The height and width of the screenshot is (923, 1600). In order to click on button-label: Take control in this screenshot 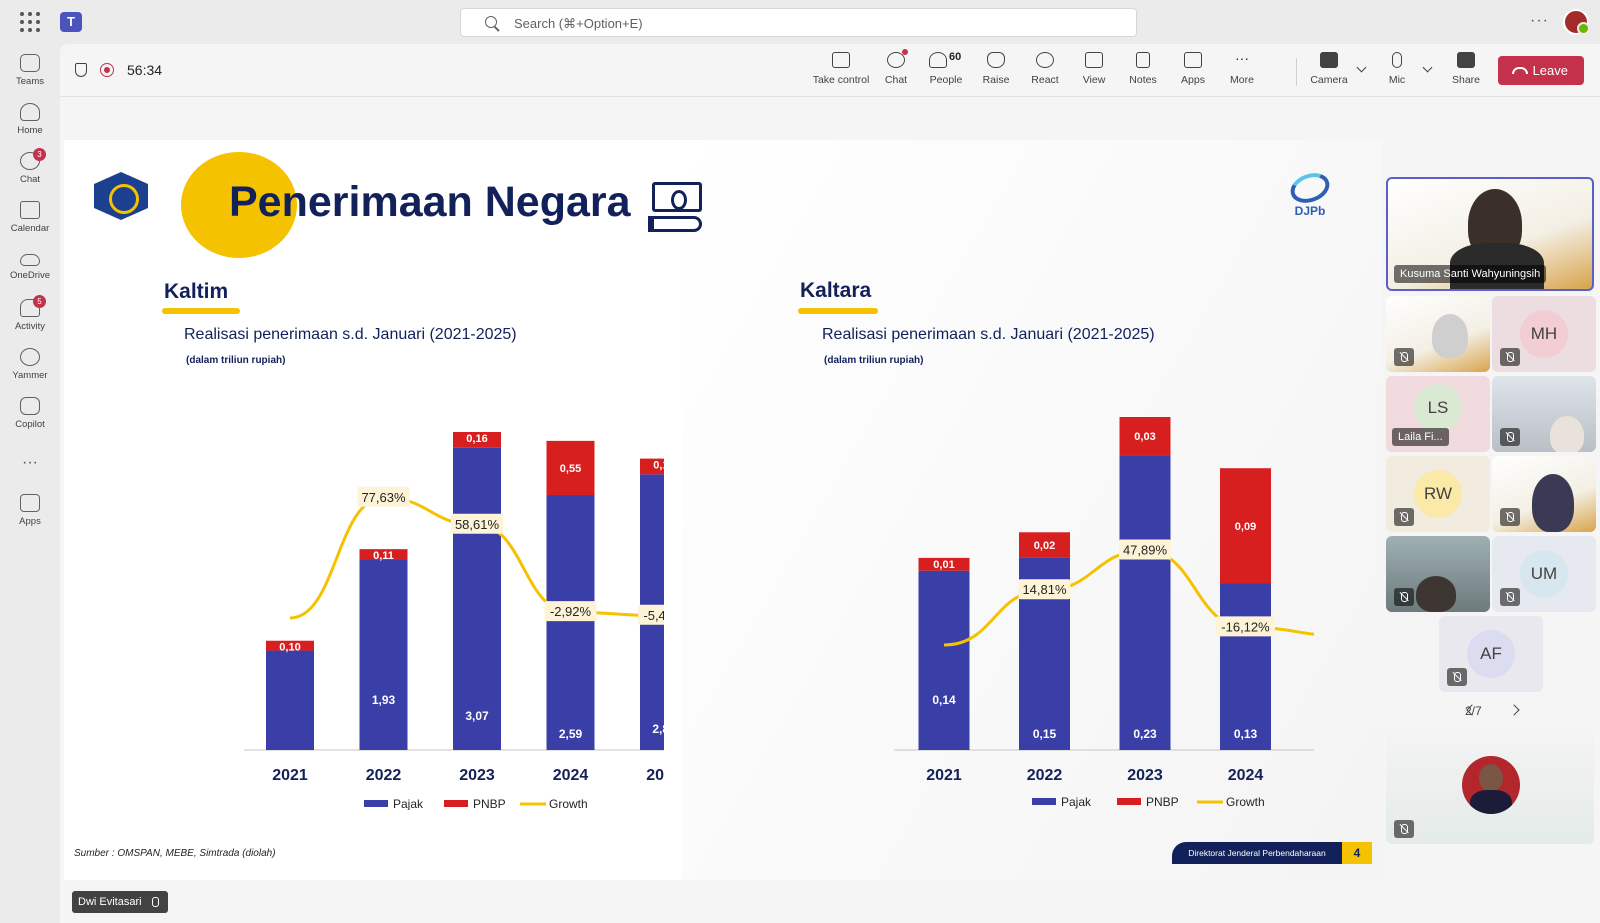, I will do `click(841, 80)`.